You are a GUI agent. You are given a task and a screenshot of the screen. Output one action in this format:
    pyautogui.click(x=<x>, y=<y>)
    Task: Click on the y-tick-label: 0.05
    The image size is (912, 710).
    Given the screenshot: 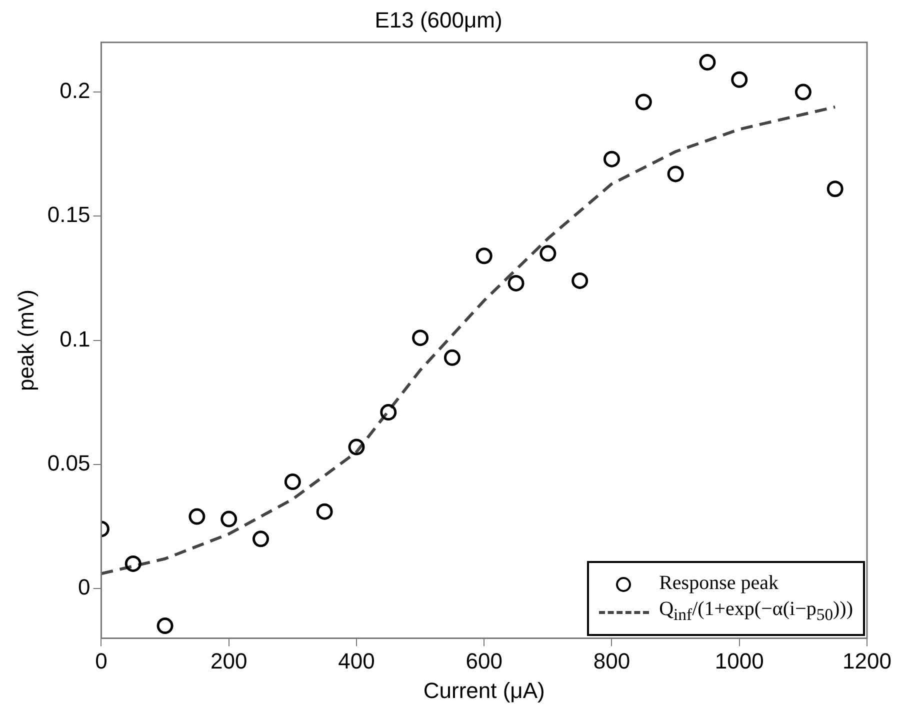 What is the action you would take?
    pyautogui.click(x=68, y=463)
    